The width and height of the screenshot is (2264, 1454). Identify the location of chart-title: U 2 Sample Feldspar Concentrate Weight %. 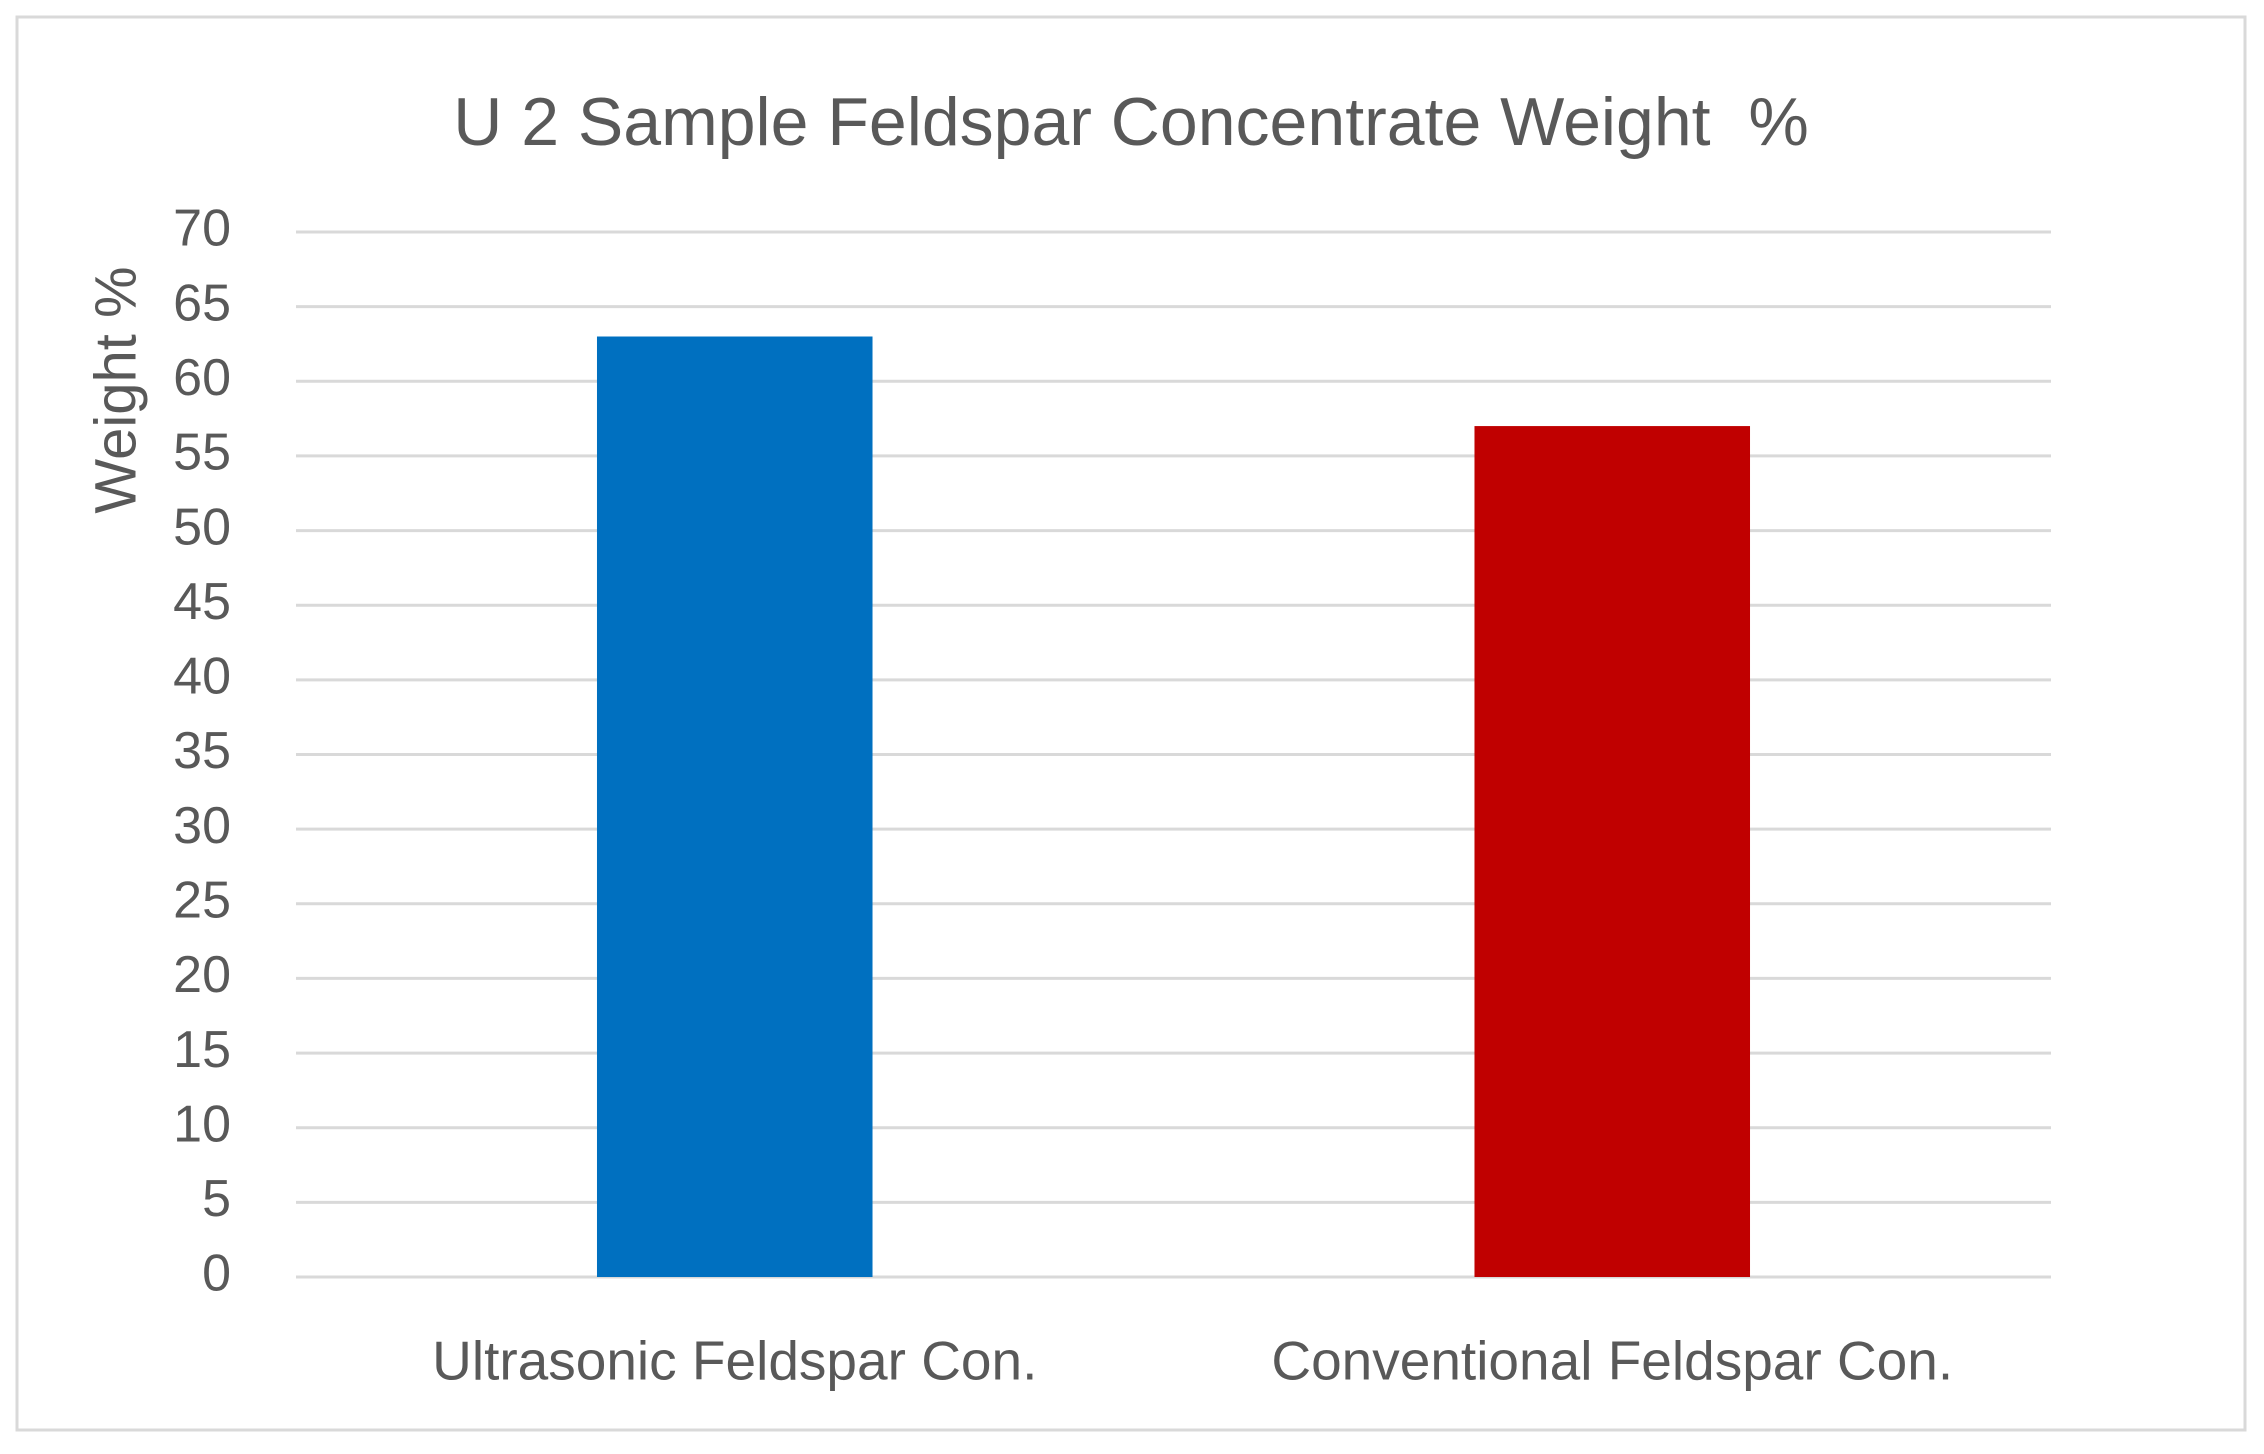
(1131, 122).